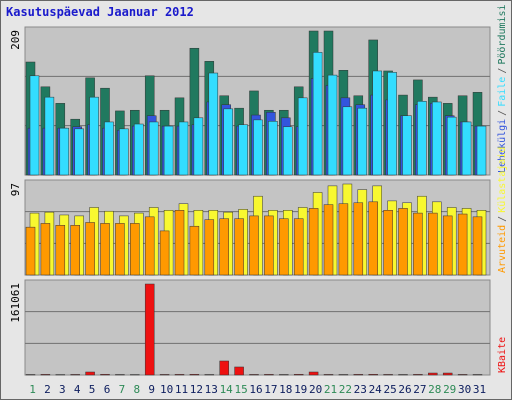 The width and height of the screenshot is (512, 400). Describe the element at coordinates (122, 389) in the screenshot. I see `x-tick-label: 7` at that location.